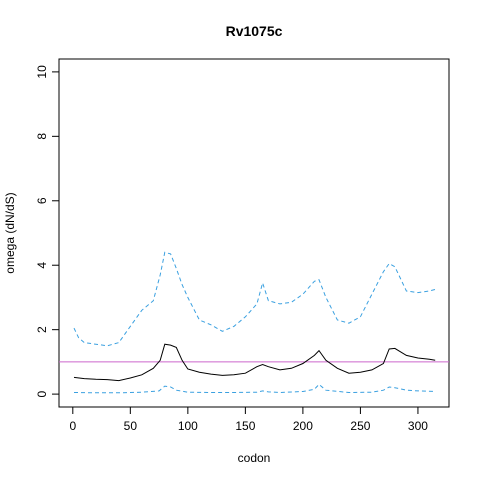  I want to click on x-tick-label: 200, so click(303, 426).